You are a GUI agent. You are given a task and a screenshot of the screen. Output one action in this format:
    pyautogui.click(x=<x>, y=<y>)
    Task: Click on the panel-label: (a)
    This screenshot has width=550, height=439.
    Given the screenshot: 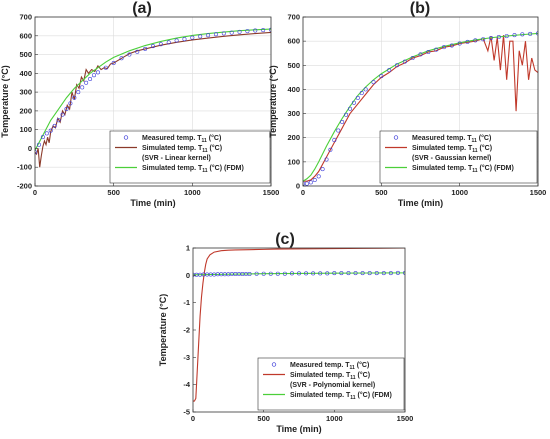 What is the action you would take?
    pyautogui.click(x=142, y=8)
    